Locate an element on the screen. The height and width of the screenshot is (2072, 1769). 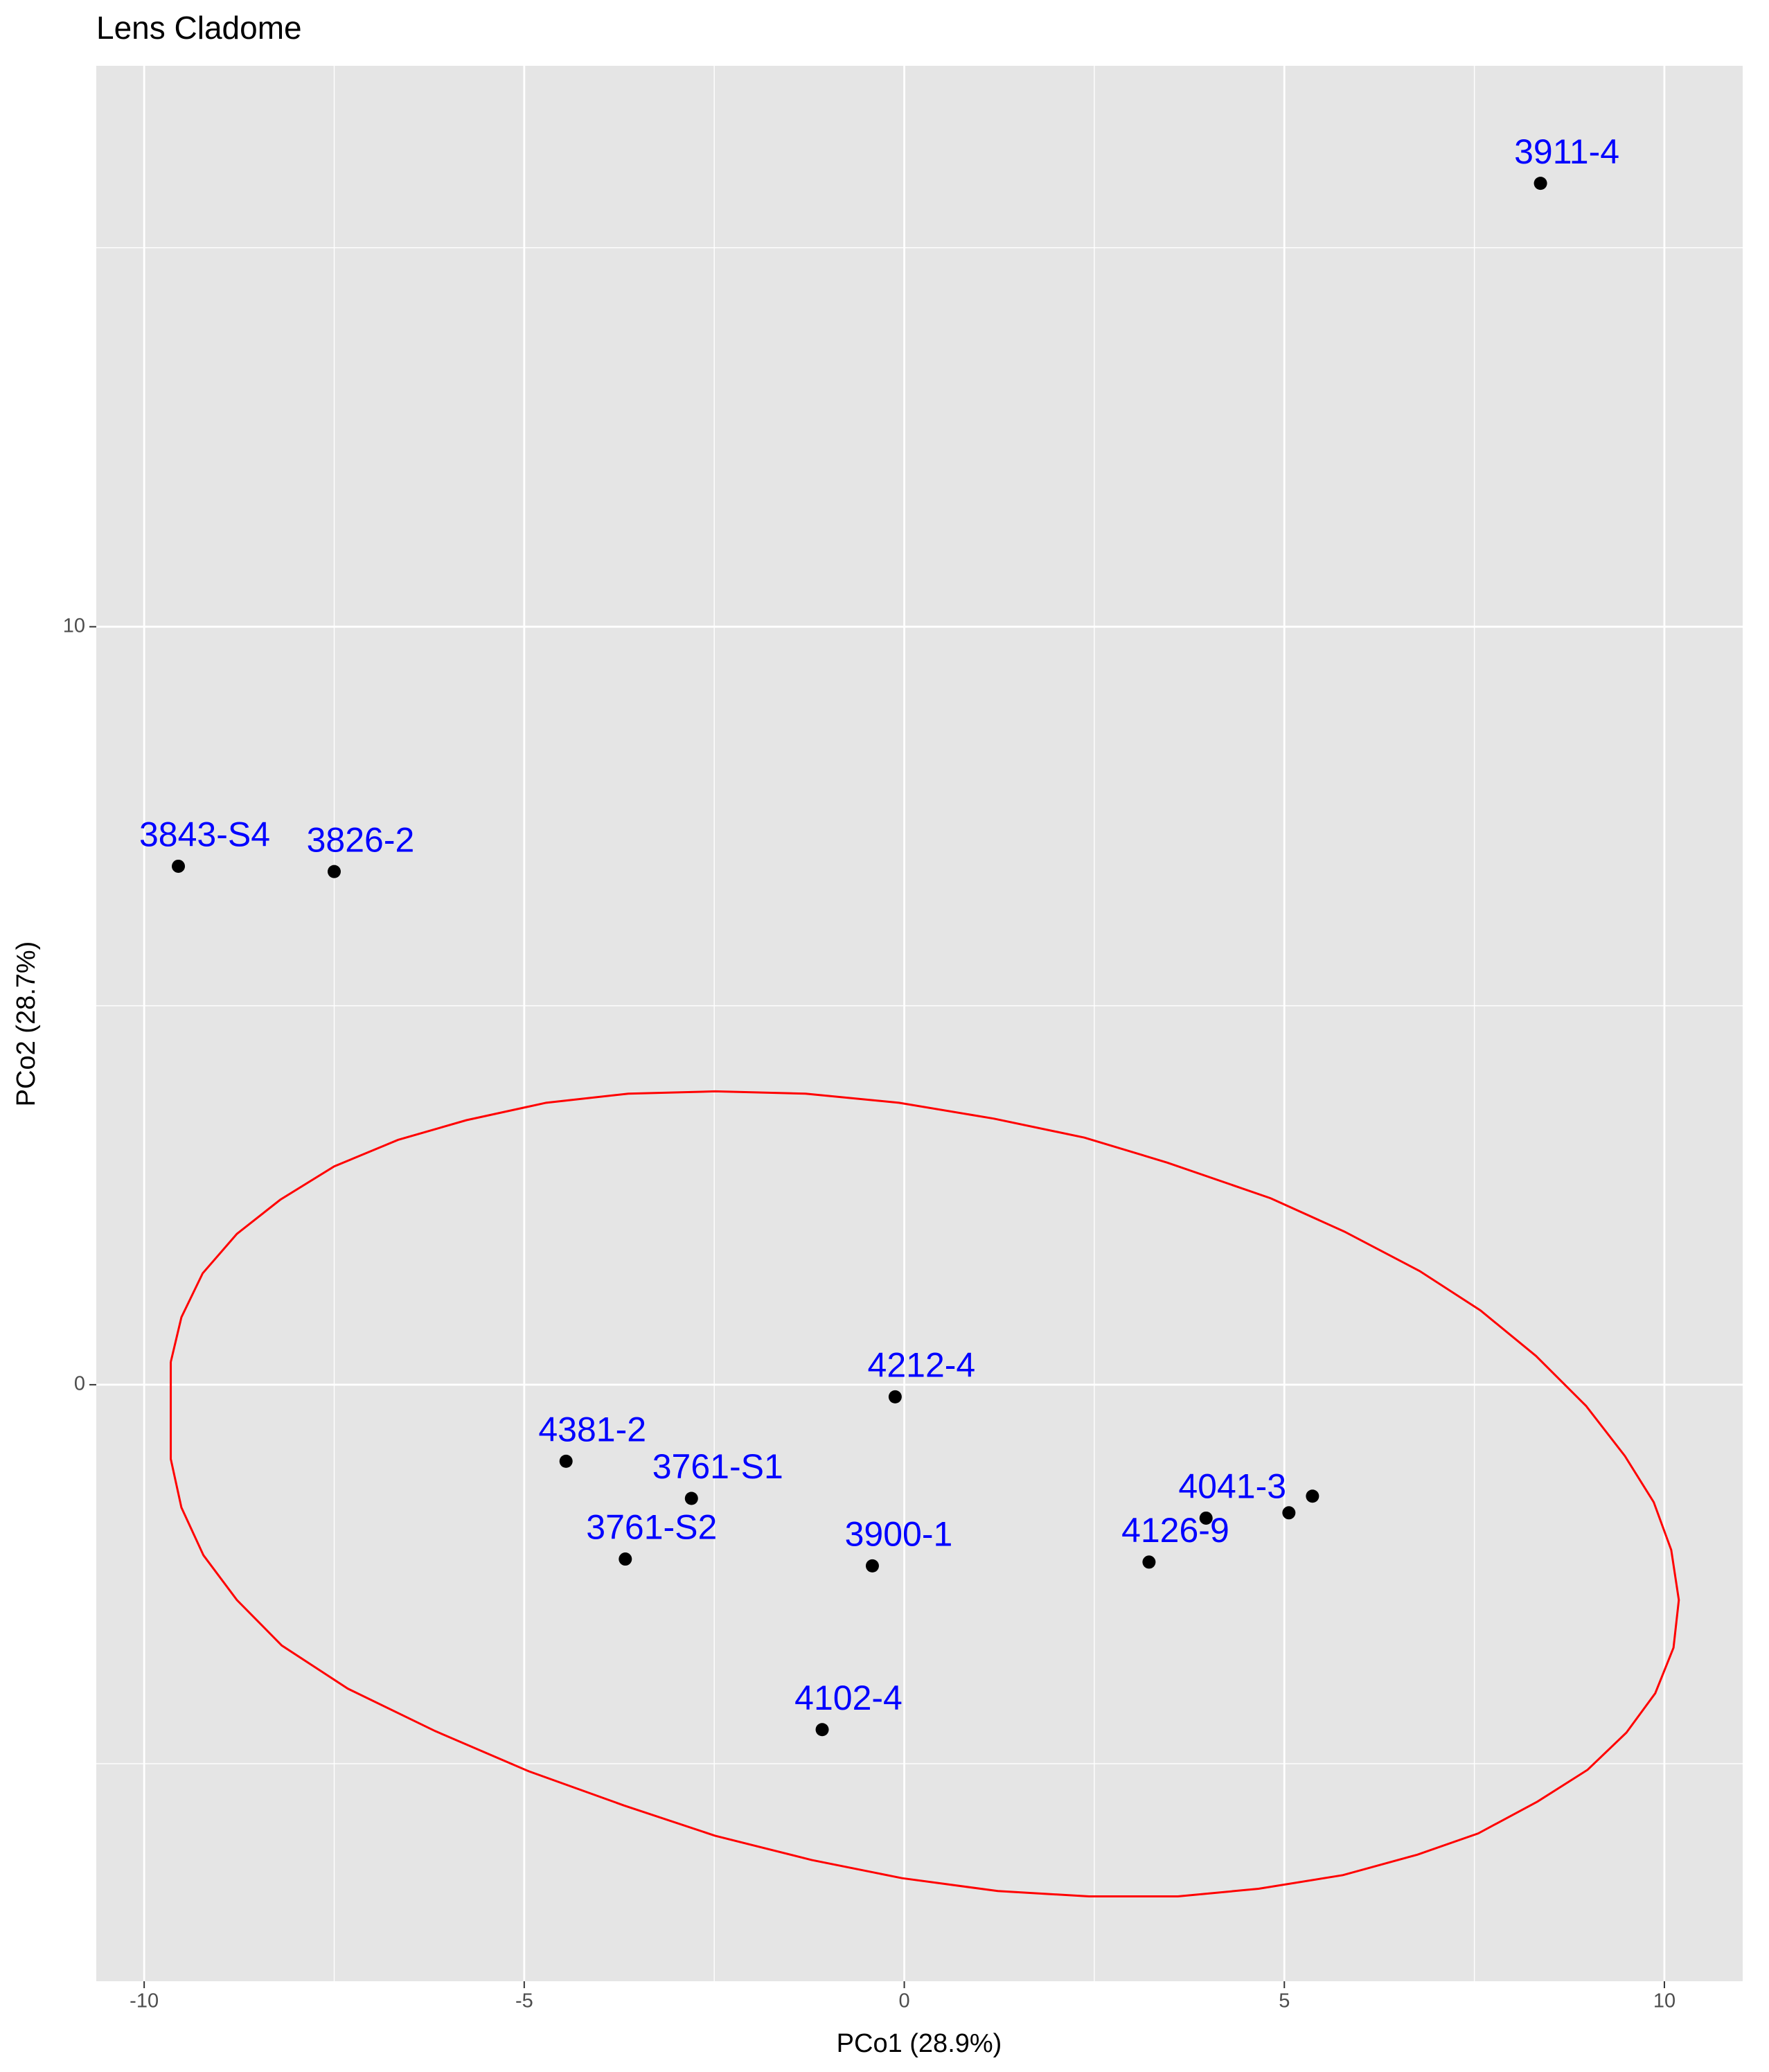
point-label: 4102-4 is located at coordinates (848, 1698).